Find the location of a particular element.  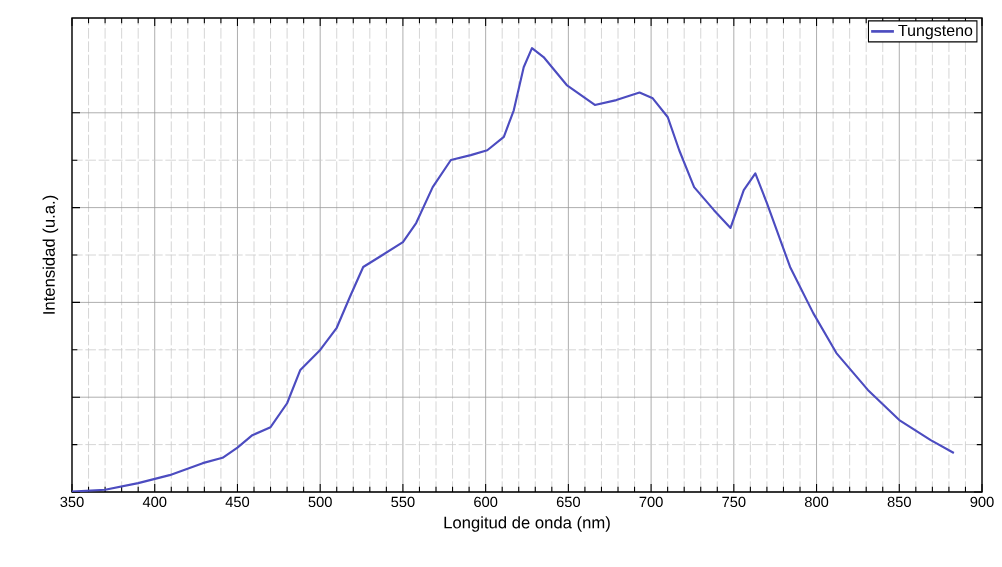

y-axis-title: Intensidad (u.a.) is located at coordinates (50, 254).